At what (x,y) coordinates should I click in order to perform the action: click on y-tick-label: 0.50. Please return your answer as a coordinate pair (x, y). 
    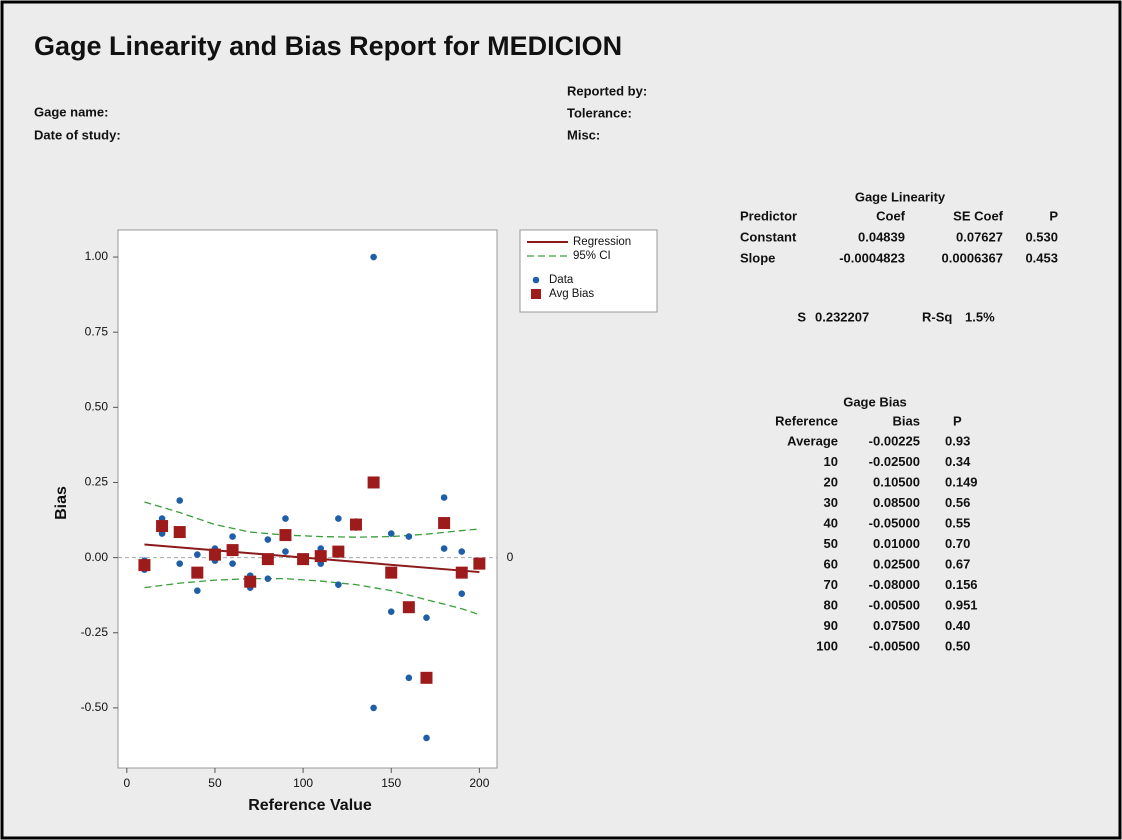
    Looking at the image, I should click on (97, 407).